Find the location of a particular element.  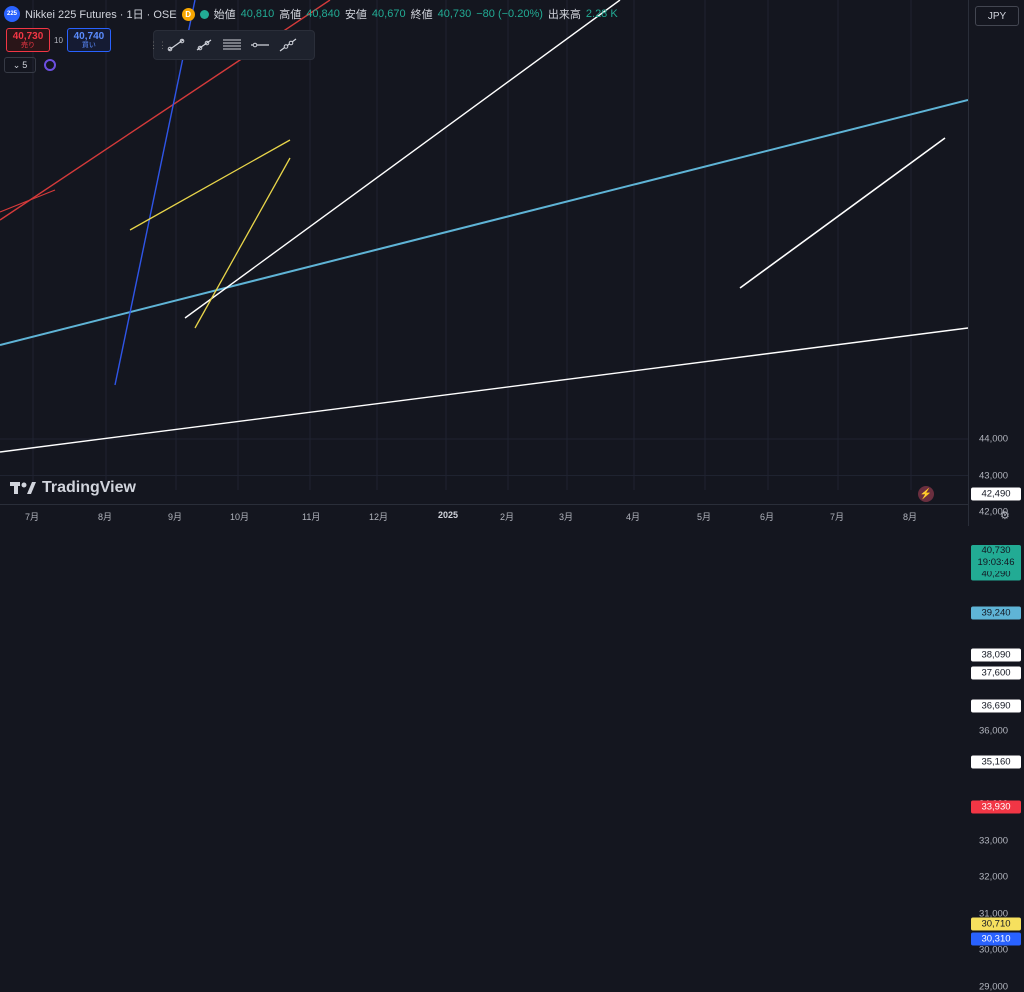

buy-label: 買い is located at coordinates (88, 45).